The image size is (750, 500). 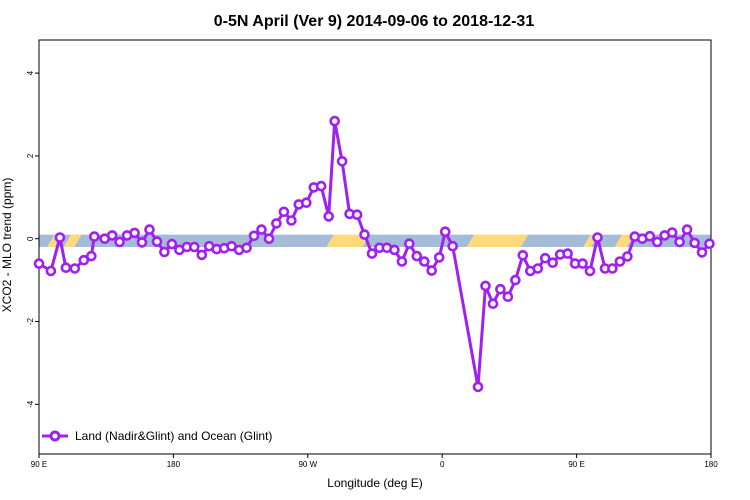 I want to click on y-tick-label: 0, so click(x=30, y=238).